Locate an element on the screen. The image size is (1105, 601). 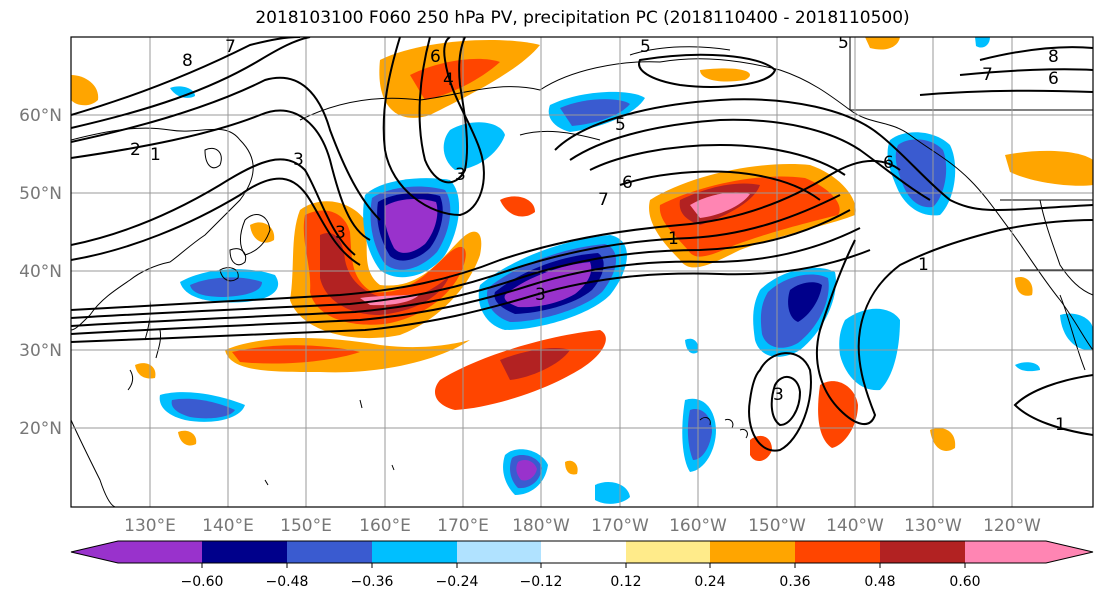
lat-label: 50°N is located at coordinates (40, 194).